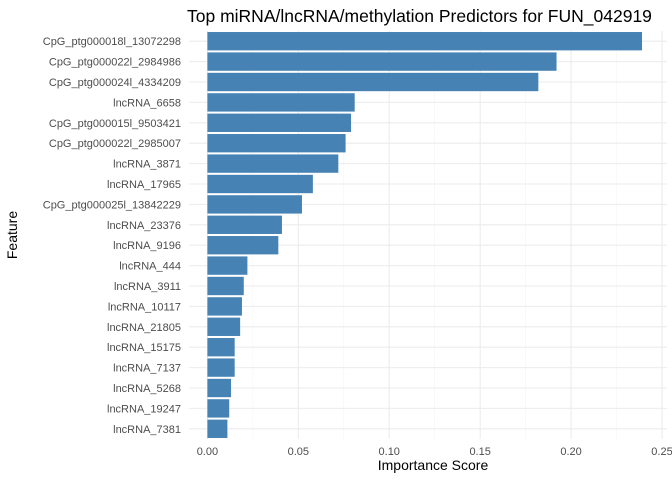 The height and width of the screenshot is (480, 672). Describe the element at coordinates (144, 348) in the screenshot. I see `y-tick-label: lncRNA_15175` at that location.